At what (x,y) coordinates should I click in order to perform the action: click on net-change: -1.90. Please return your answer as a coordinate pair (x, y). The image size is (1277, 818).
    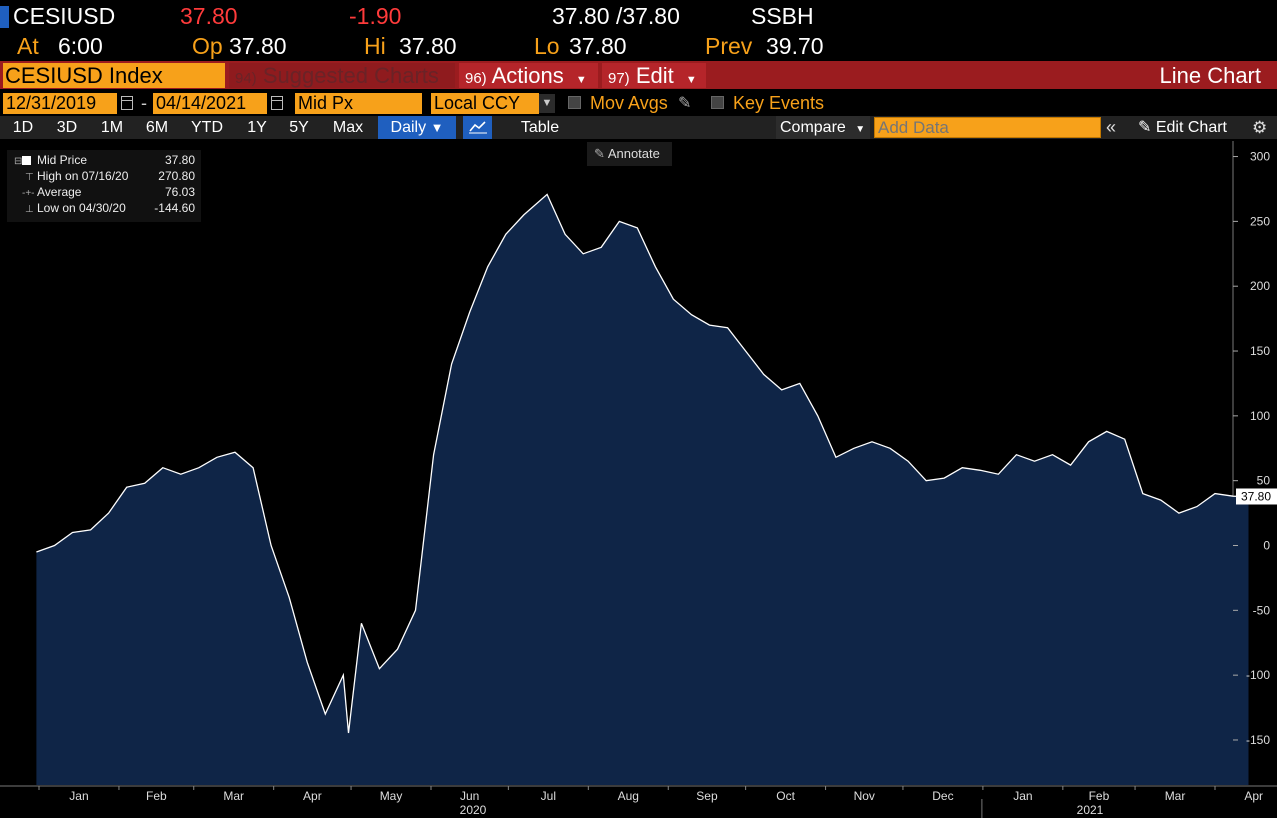
    Looking at the image, I should click on (375, 16).